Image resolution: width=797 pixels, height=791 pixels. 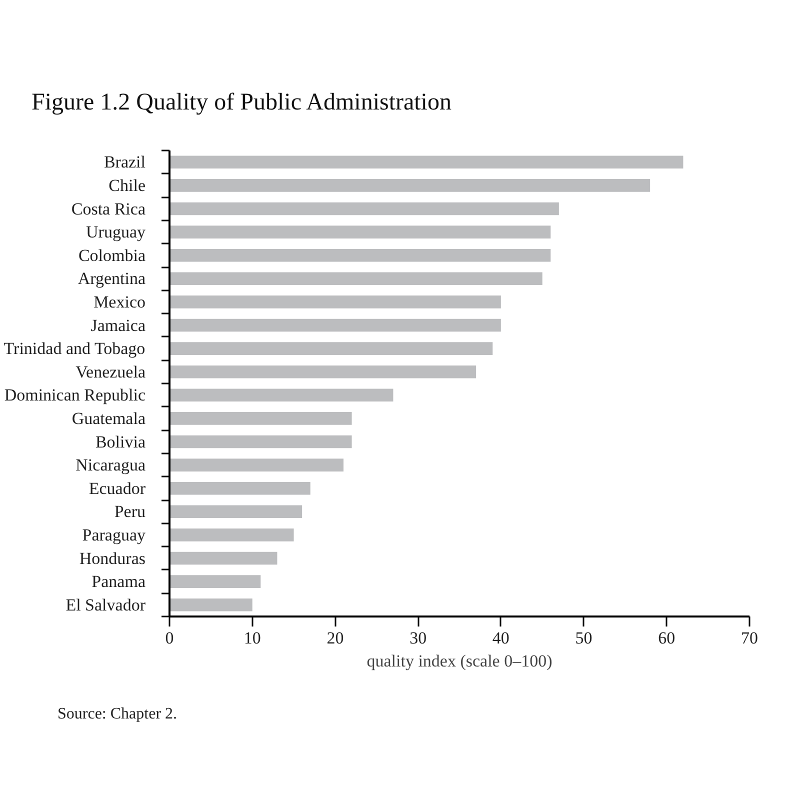 I want to click on x-tick-label: 50, so click(x=583, y=638).